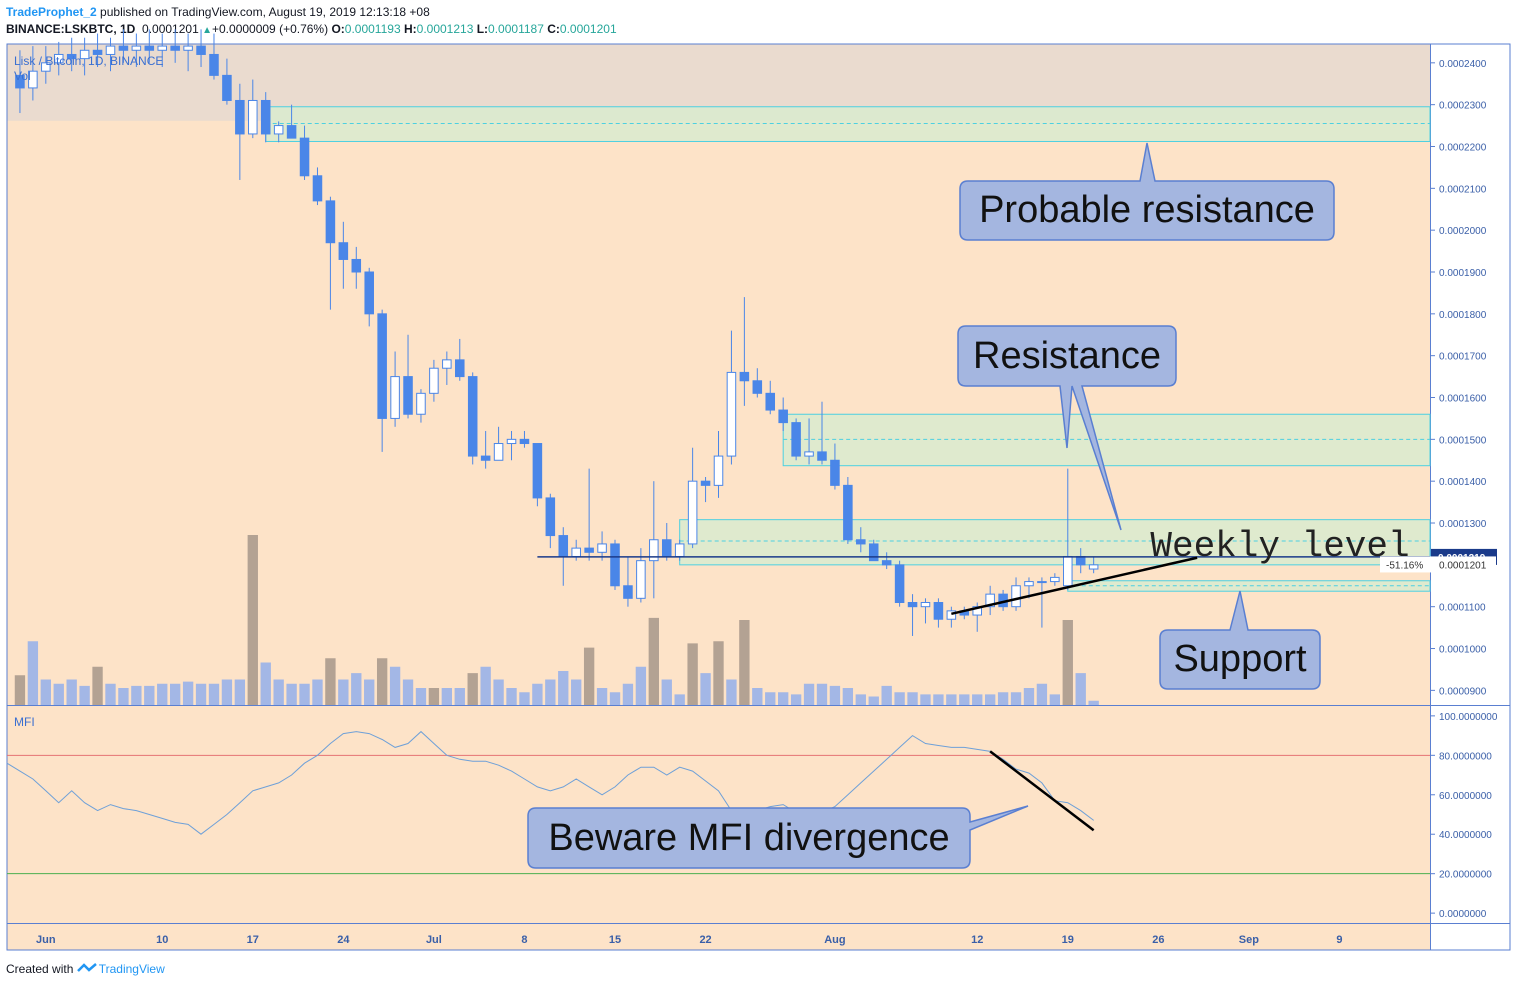 The image size is (1517, 987). What do you see at coordinates (85, 969) in the screenshot?
I see `footer: Created with TradingView` at bounding box center [85, 969].